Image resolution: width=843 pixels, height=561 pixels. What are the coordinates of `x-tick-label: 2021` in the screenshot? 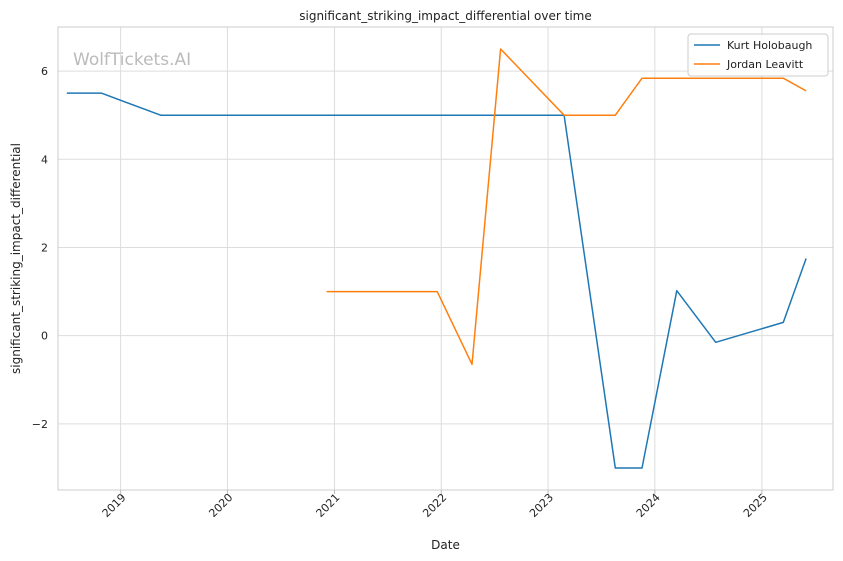 It's located at (328, 505).